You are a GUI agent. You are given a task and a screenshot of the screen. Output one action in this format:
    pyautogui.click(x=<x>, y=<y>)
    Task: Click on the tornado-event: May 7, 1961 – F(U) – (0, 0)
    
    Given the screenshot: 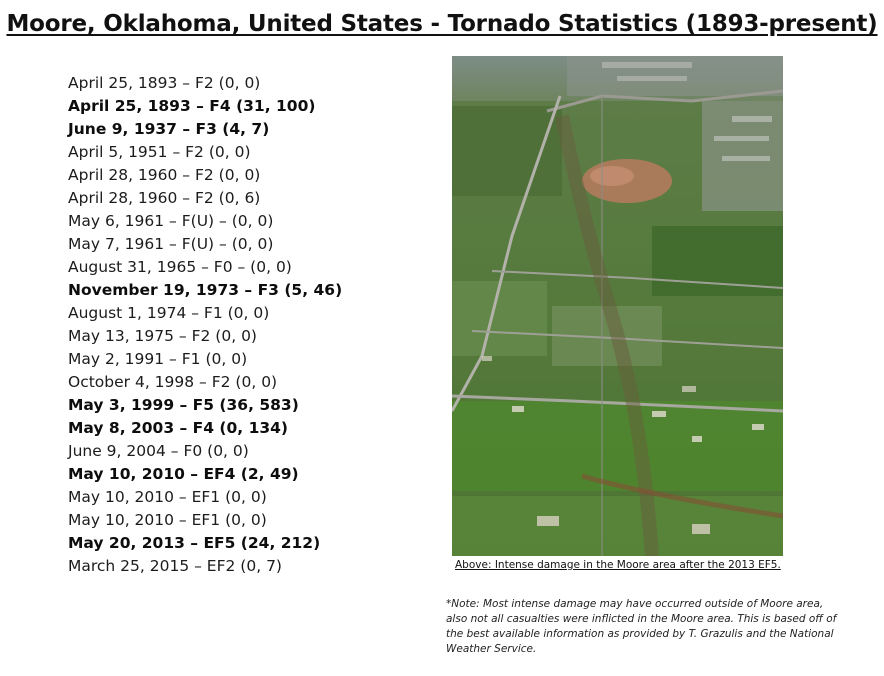 What is the action you would take?
    pyautogui.click(x=171, y=244)
    